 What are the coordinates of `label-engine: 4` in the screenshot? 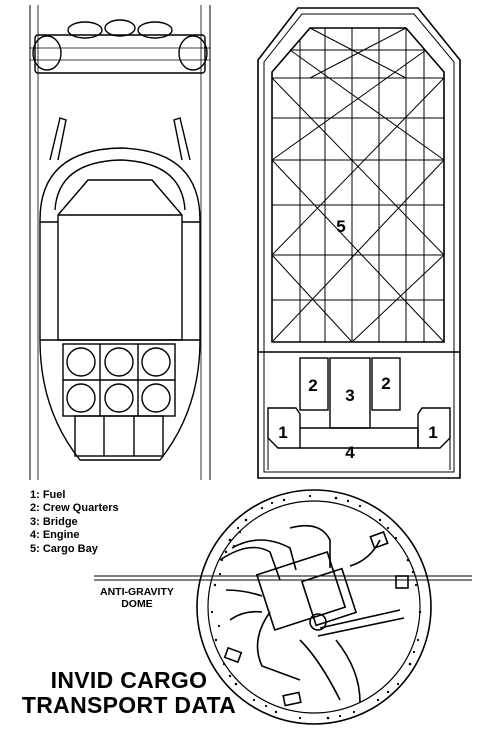 It's located at (350, 452).